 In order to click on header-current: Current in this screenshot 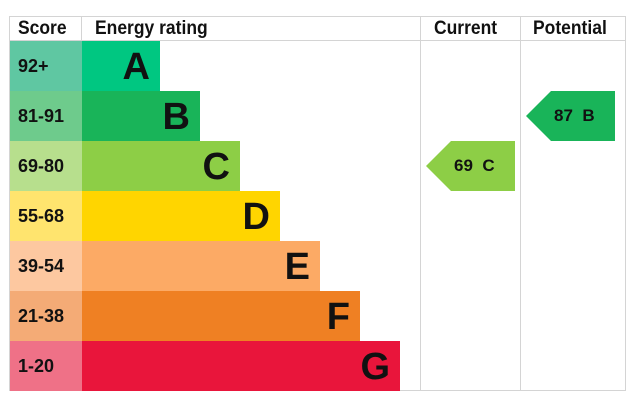, I will do `click(466, 28)`.